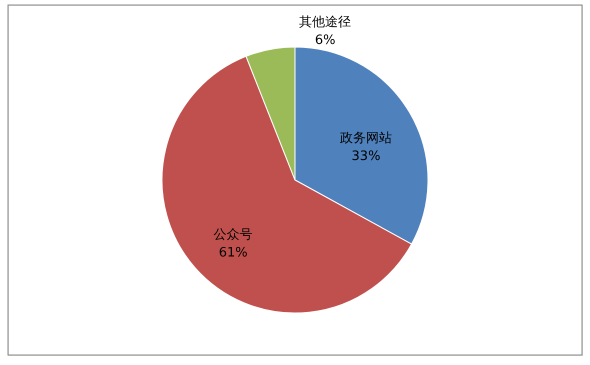 Image resolution: width=590 pixels, height=365 pixels. What do you see at coordinates (325, 40) in the screenshot?
I see `data-label: 6%` at bounding box center [325, 40].